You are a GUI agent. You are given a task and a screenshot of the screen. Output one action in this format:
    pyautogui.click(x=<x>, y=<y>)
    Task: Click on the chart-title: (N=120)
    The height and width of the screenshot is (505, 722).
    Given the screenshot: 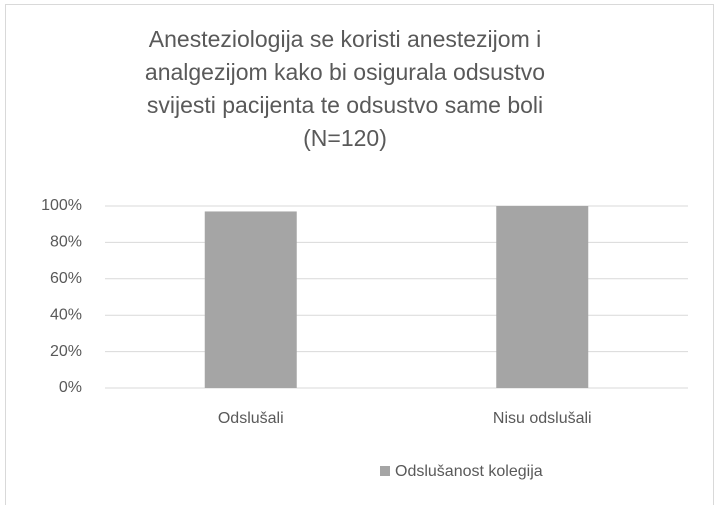 What is the action you would take?
    pyautogui.click(x=345, y=138)
    